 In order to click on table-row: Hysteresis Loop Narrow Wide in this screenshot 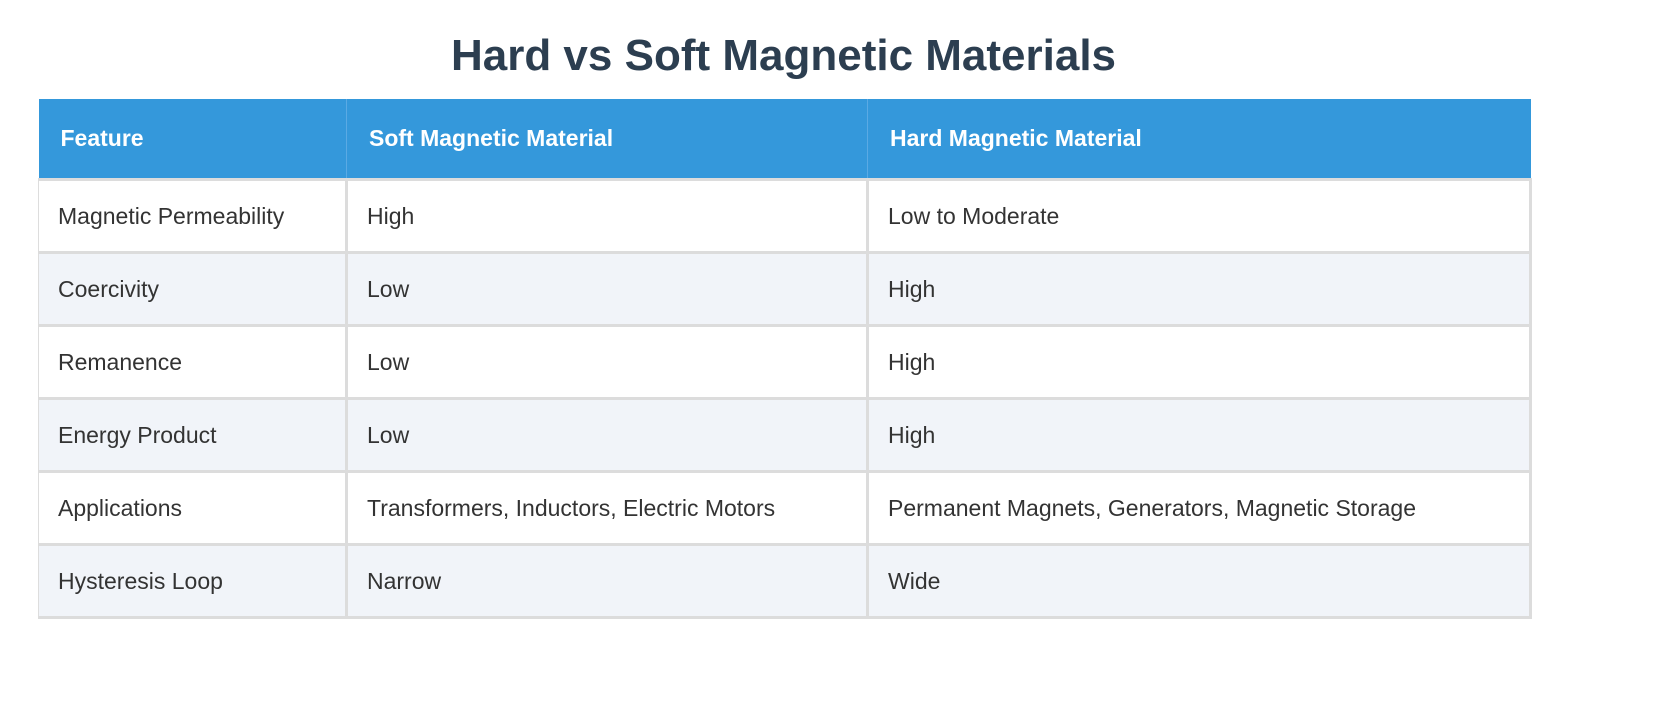, I will do `click(785, 581)`.